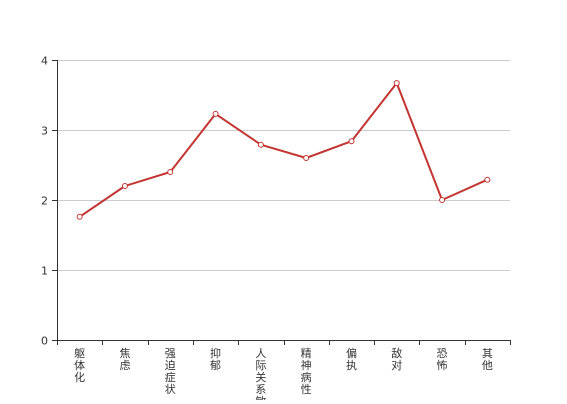 Image resolution: width=567 pixels, height=404 pixels. I want to click on x-tick-label: 其他, so click(487, 359).